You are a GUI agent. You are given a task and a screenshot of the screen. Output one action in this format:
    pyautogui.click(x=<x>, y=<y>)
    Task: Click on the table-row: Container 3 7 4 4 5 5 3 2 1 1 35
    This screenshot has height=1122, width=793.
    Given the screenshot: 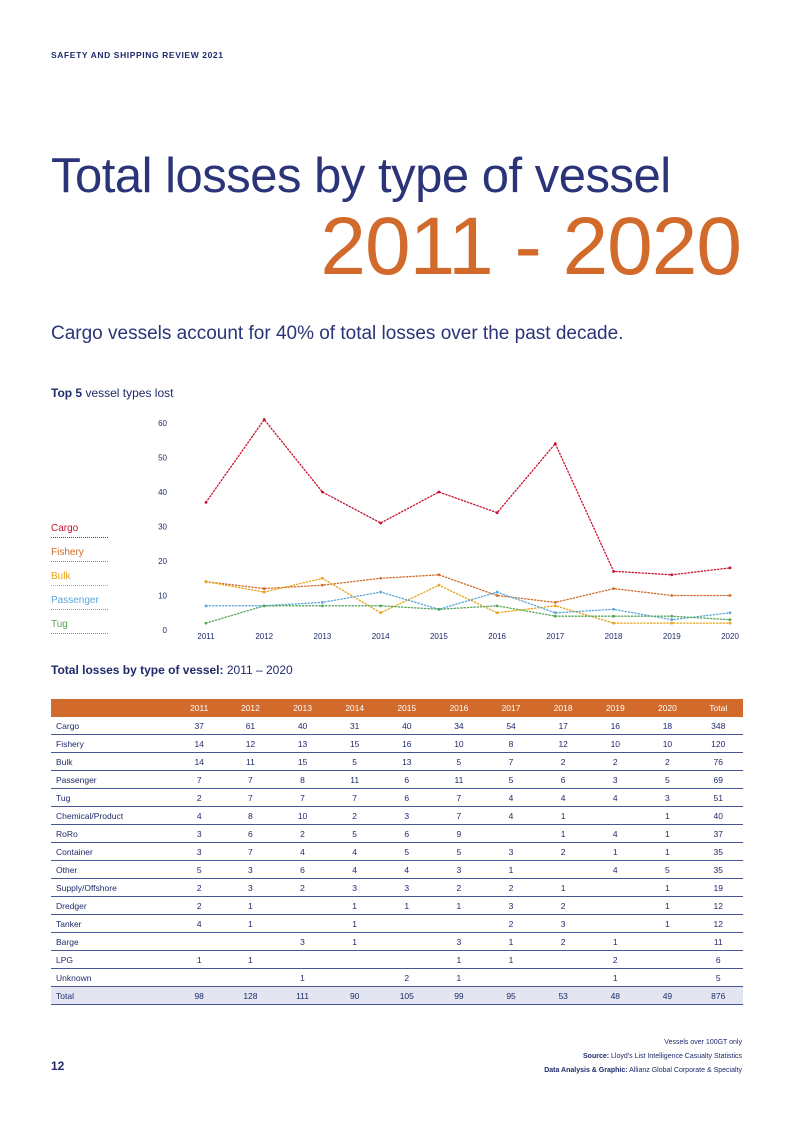 What is the action you would take?
    pyautogui.click(x=397, y=851)
    